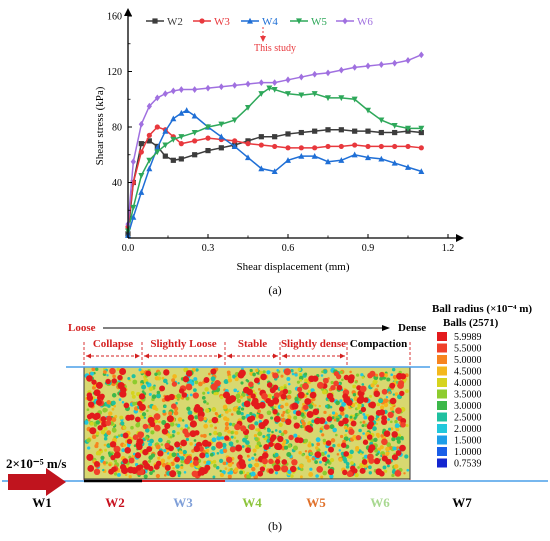  I want to click on wall-labels: W1 W2 W3 W4 W5 W6 W7, so click(252, 502).